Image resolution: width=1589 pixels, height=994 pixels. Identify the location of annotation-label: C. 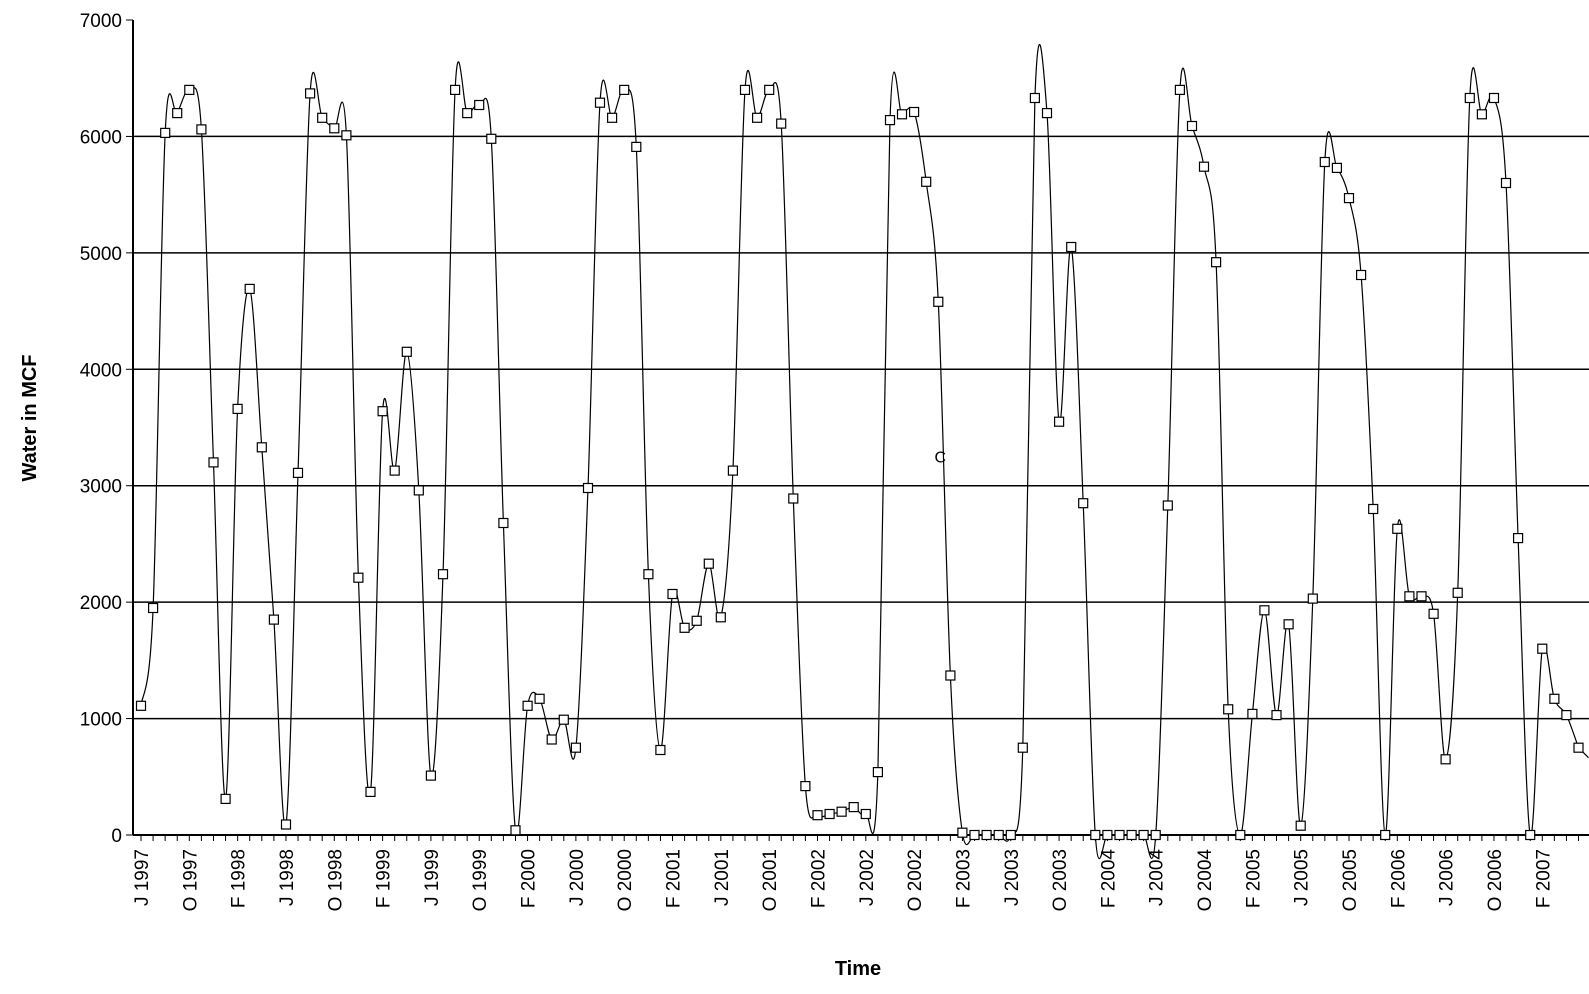
(940, 458).